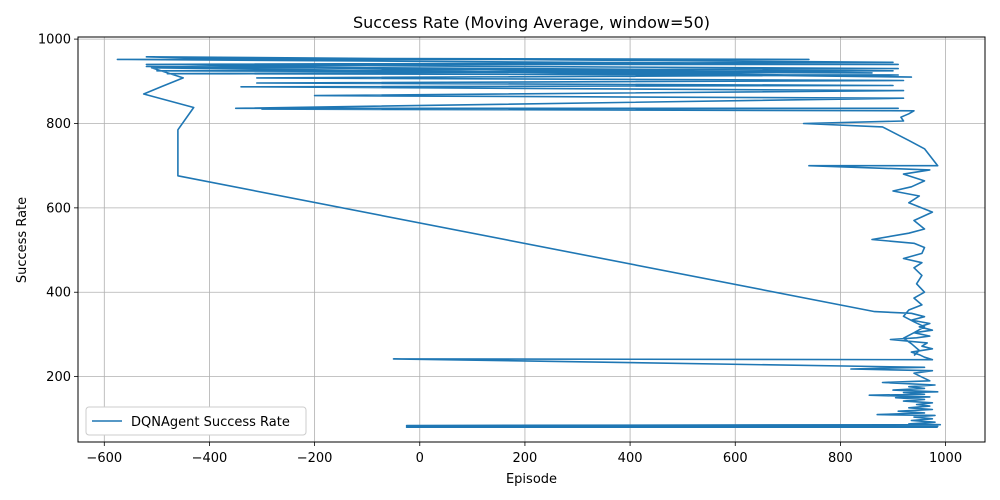 The height and width of the screenshot is (500, 1000). Describe the element at coordinates (840, 458) in the screenshot. I see `x-tick-label: 800` at that location.